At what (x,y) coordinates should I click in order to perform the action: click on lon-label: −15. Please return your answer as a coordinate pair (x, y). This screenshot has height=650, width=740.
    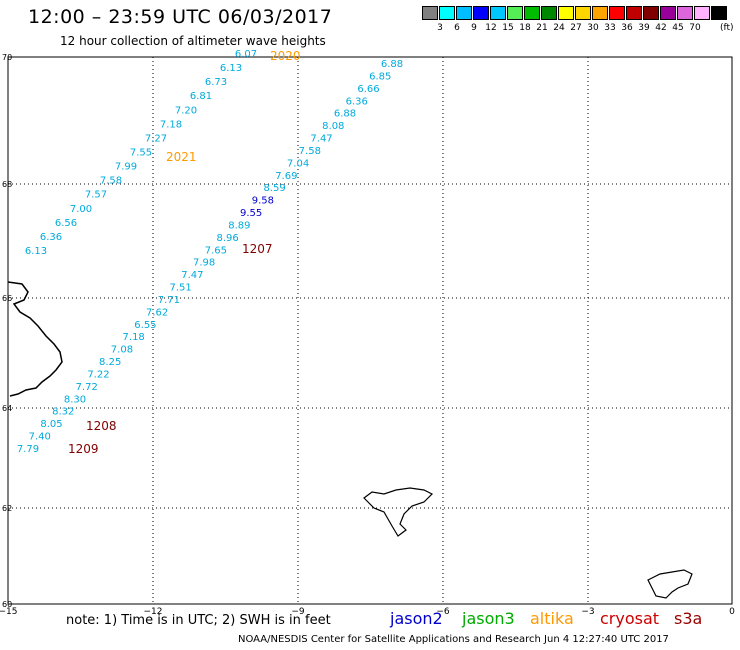
    Looking at the image, I should click on (9, 612).